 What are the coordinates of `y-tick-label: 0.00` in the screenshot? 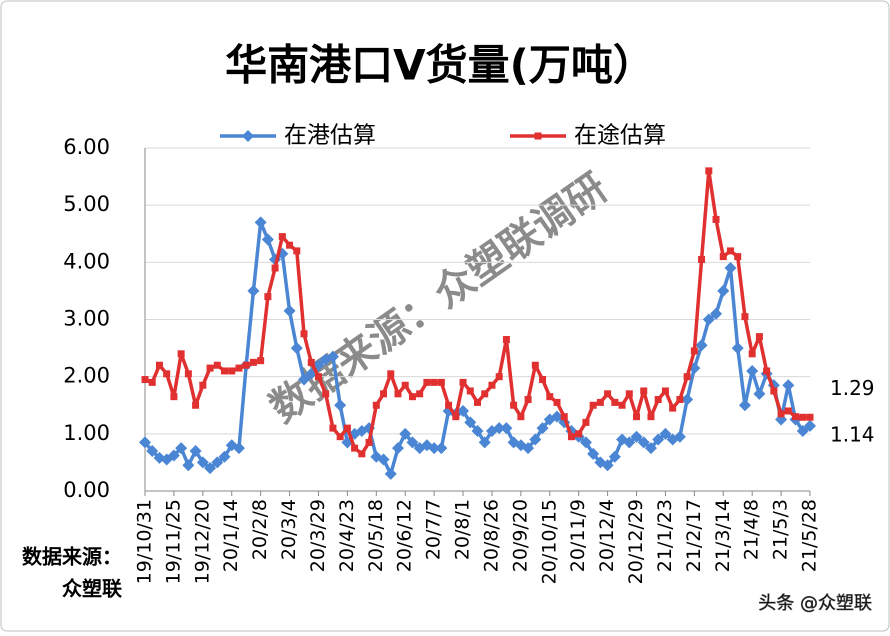 It's located at (86, 490).